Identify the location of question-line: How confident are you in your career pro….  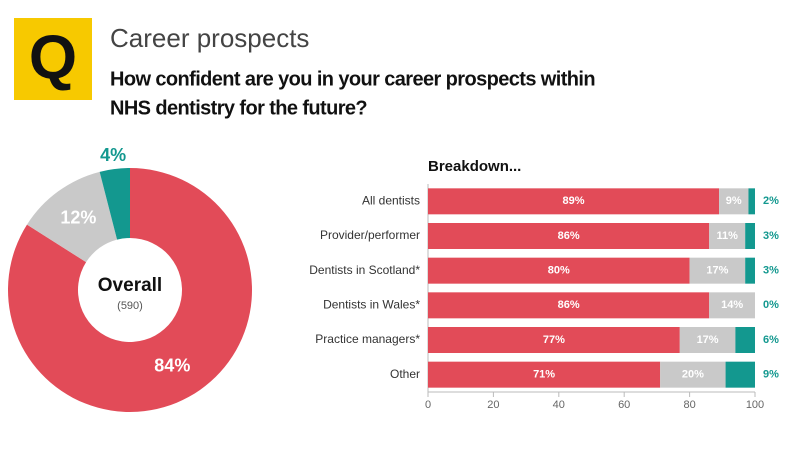
(352, 79).